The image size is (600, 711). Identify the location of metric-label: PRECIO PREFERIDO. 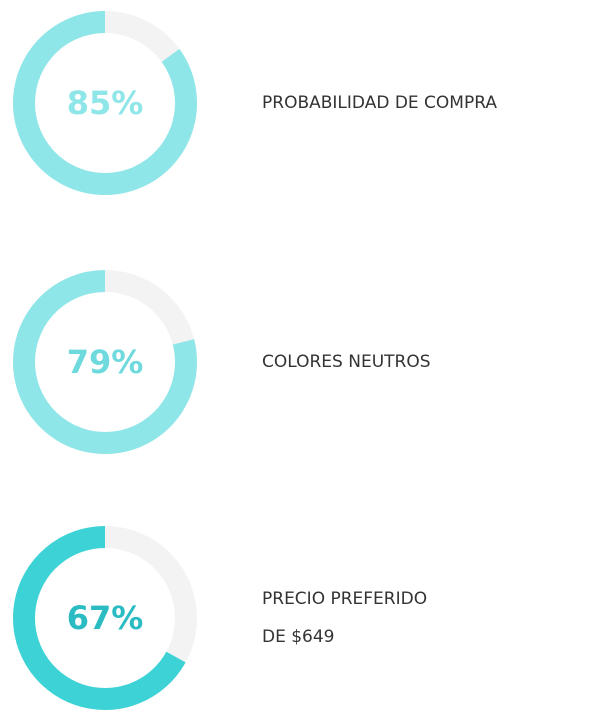
(344, 599).